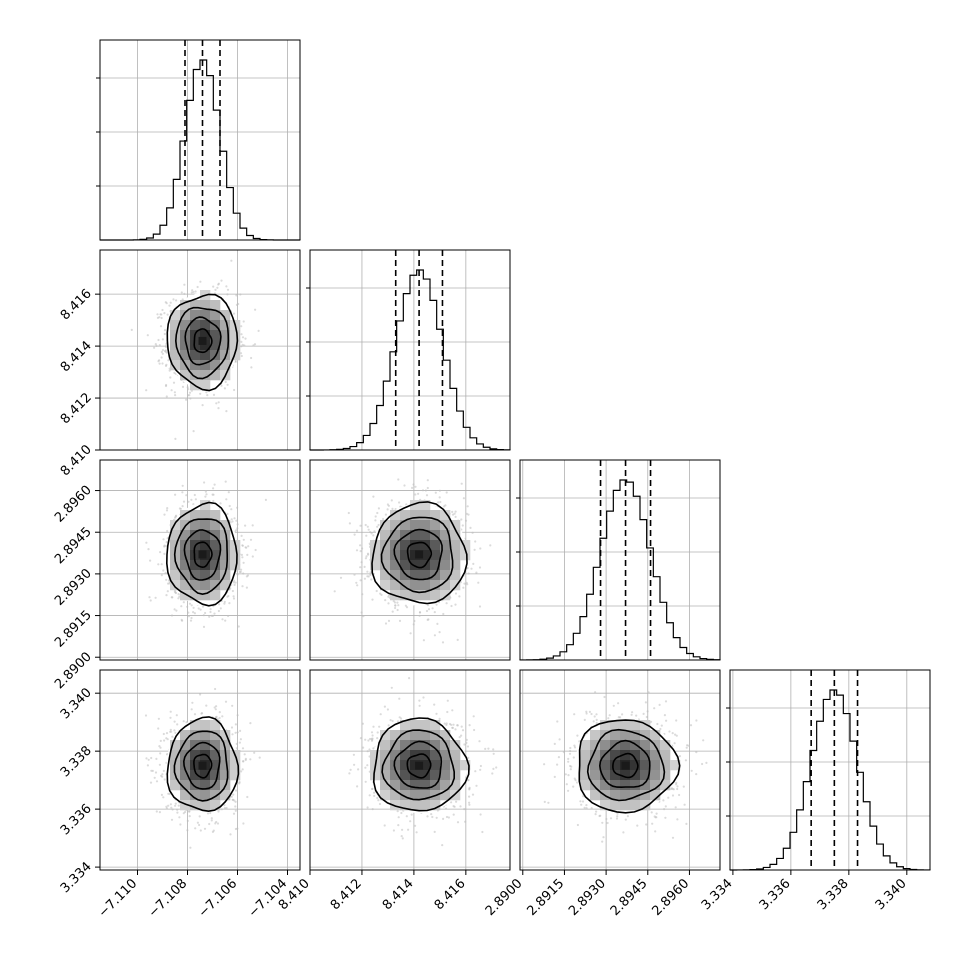 The image size is (970, 970). I want to click on x-tick-label: −7.106, so click(218, 898).